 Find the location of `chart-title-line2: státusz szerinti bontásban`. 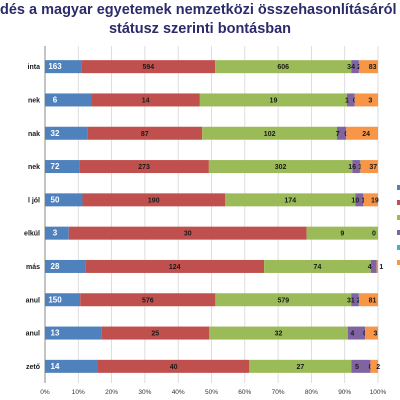

chart-title-line2: státusz szerinti bontásban is located at coordinates (200, 29).